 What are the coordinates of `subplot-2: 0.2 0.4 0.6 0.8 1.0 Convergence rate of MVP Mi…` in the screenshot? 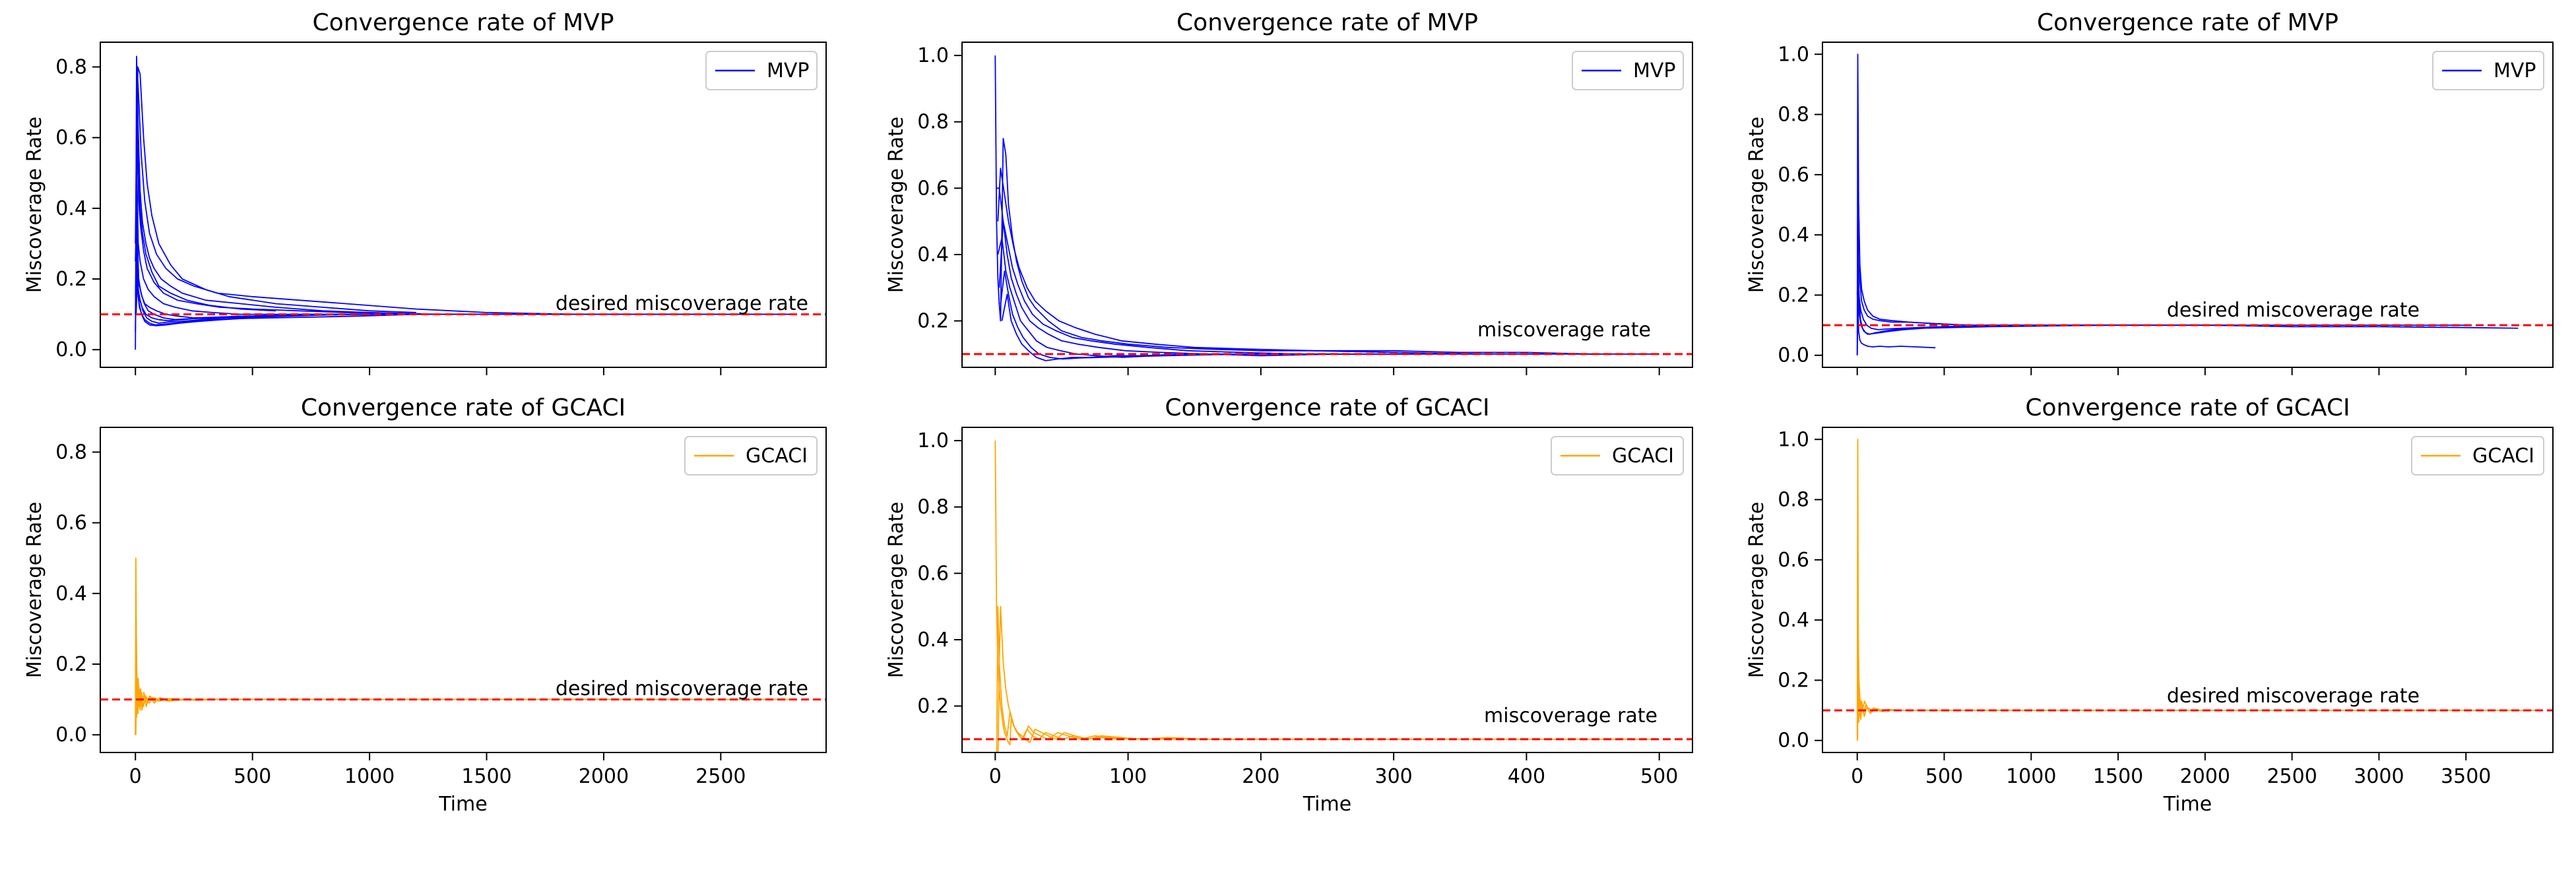 It's located at (1289, 192).